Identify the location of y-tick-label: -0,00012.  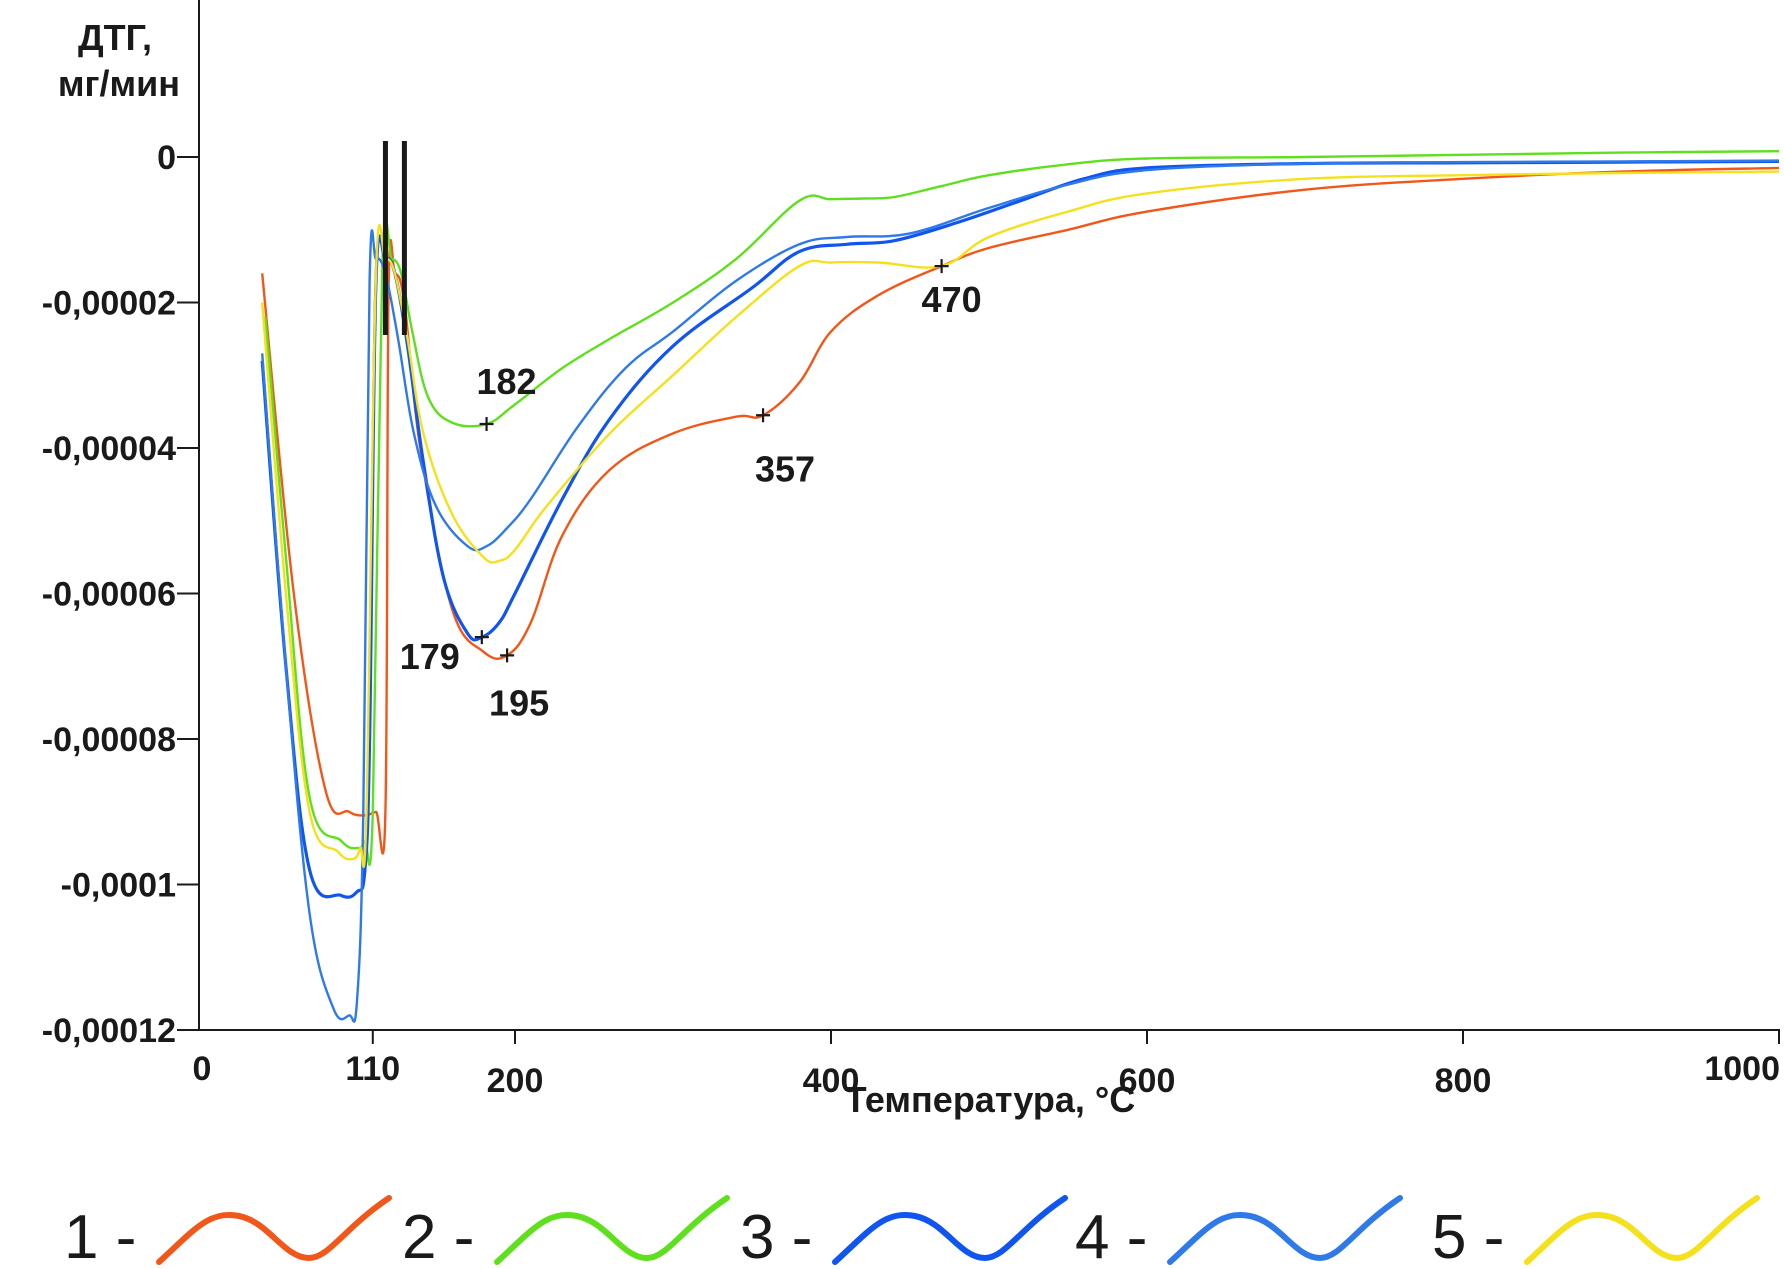
(109, 1031).